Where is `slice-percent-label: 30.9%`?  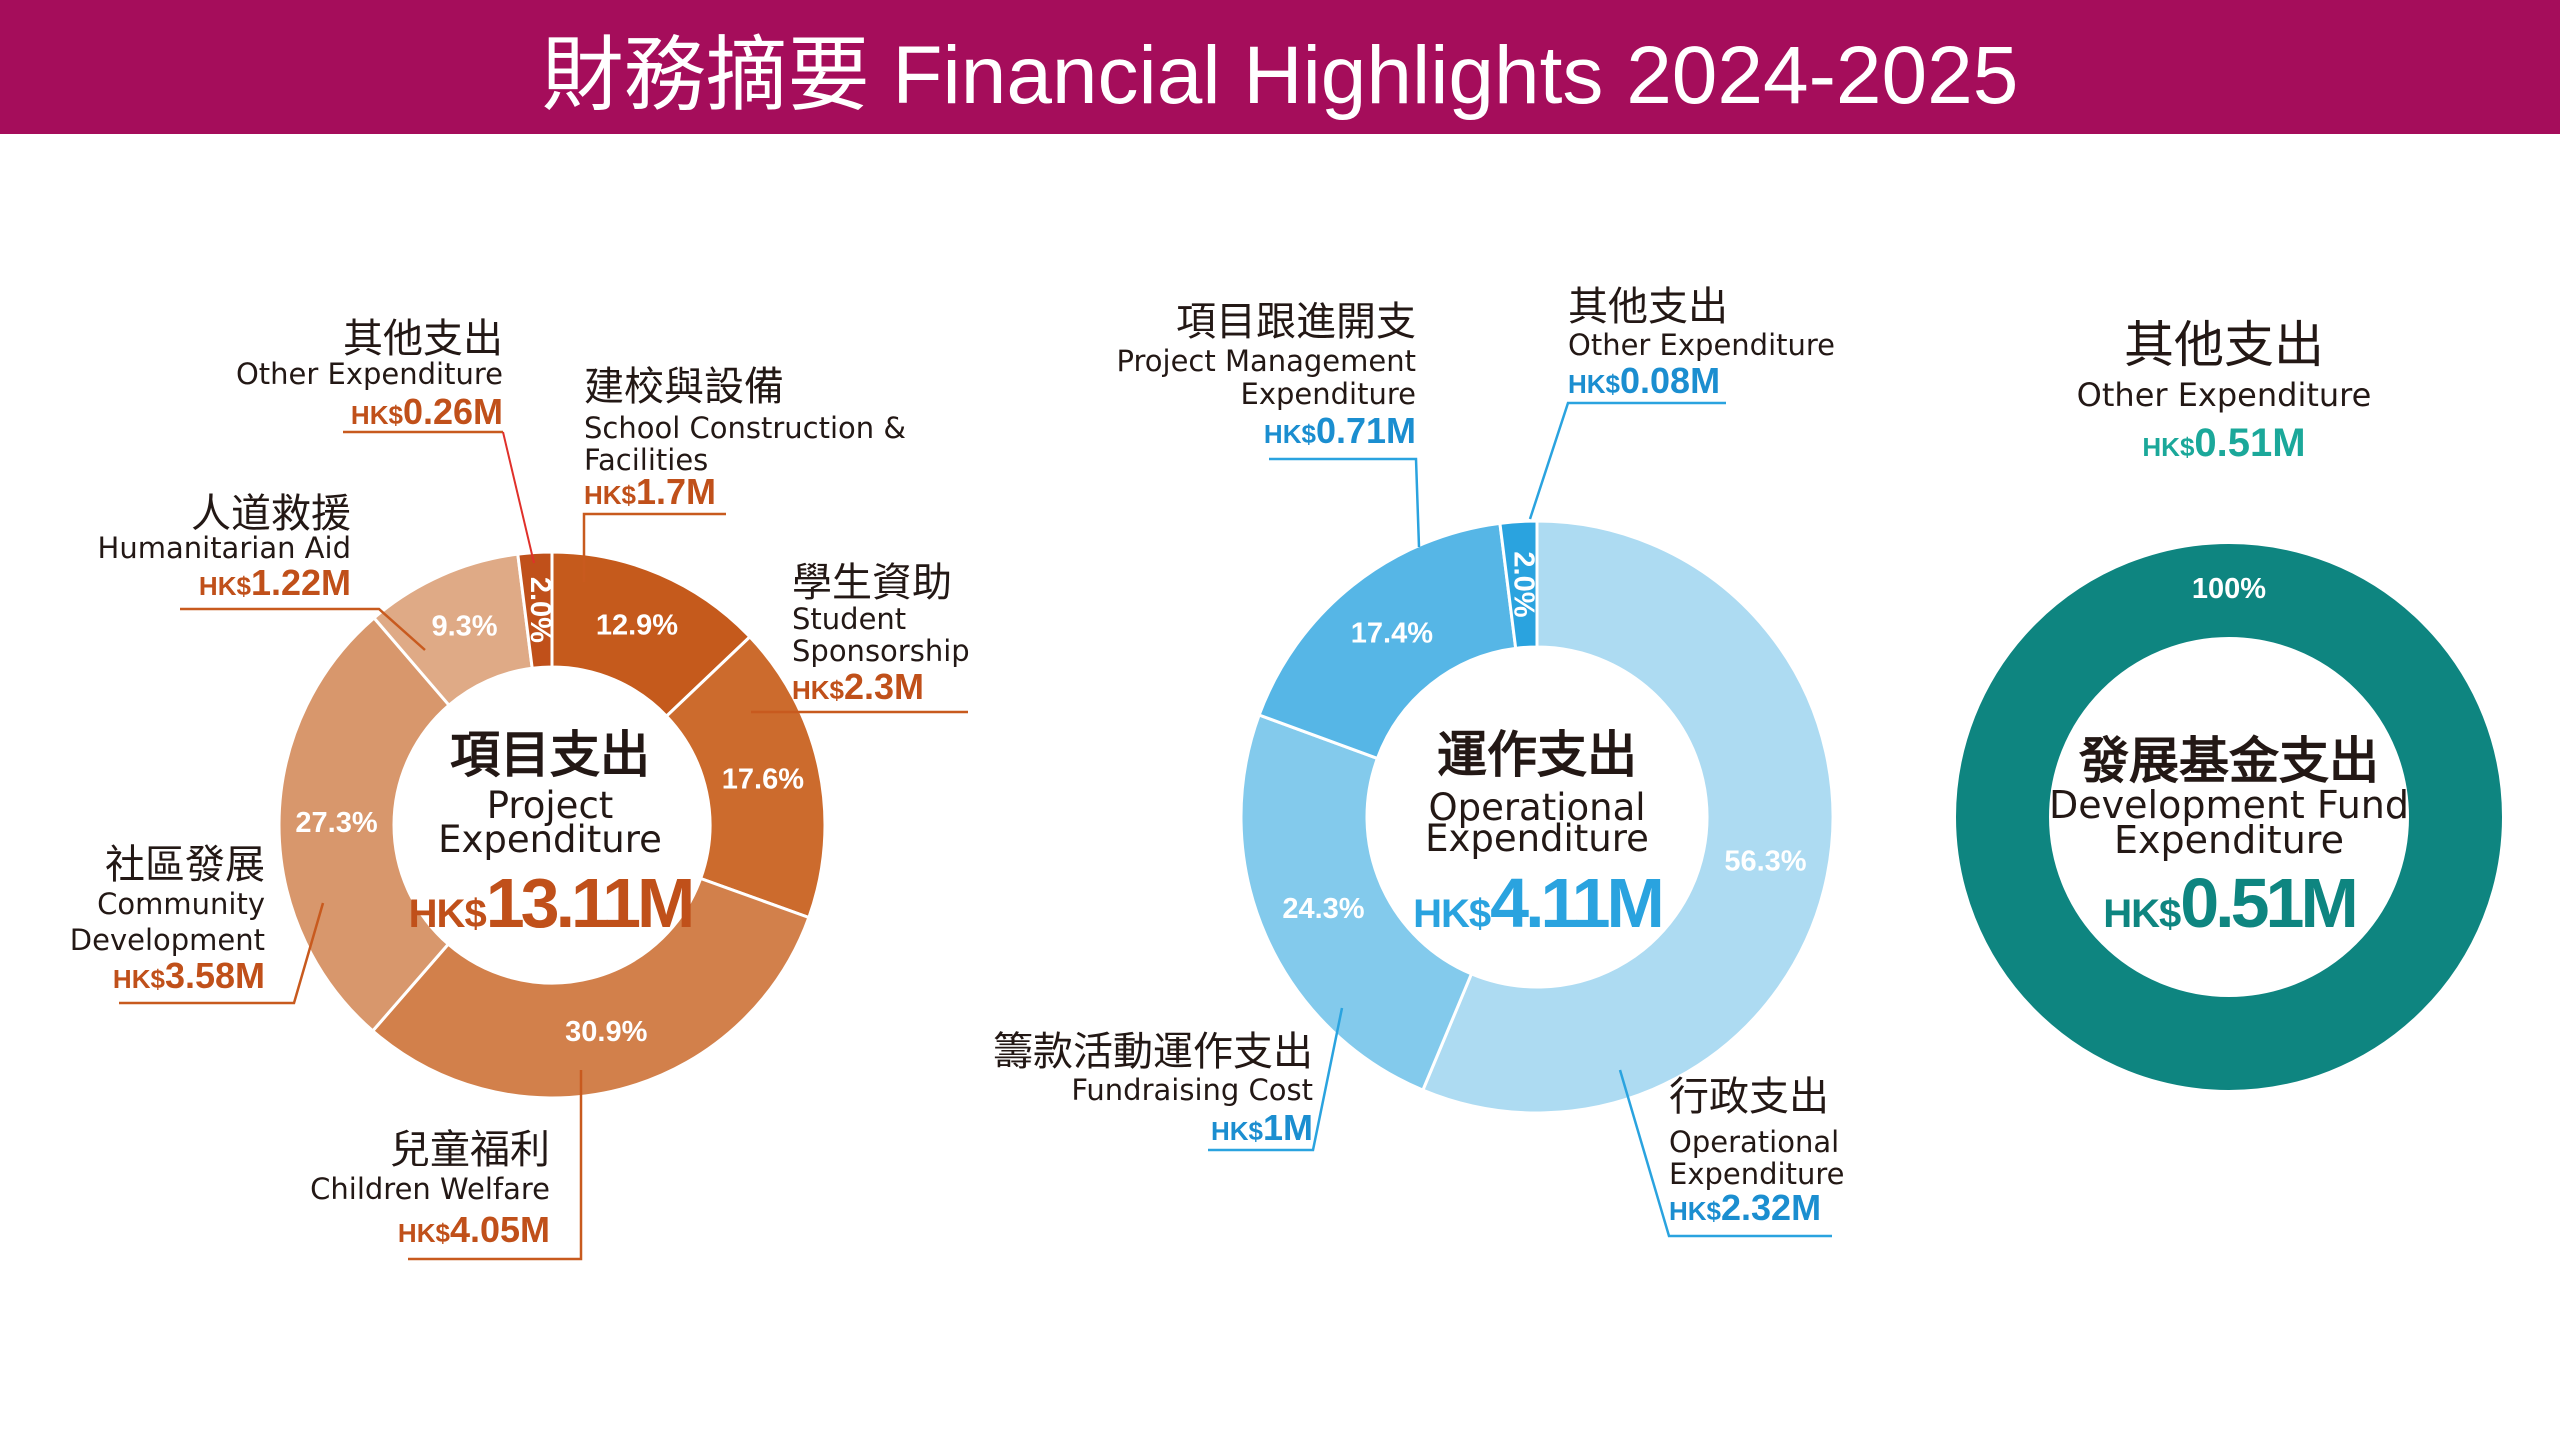 slice-percent-label: 30.9% is located at coordinates (606, 1032).